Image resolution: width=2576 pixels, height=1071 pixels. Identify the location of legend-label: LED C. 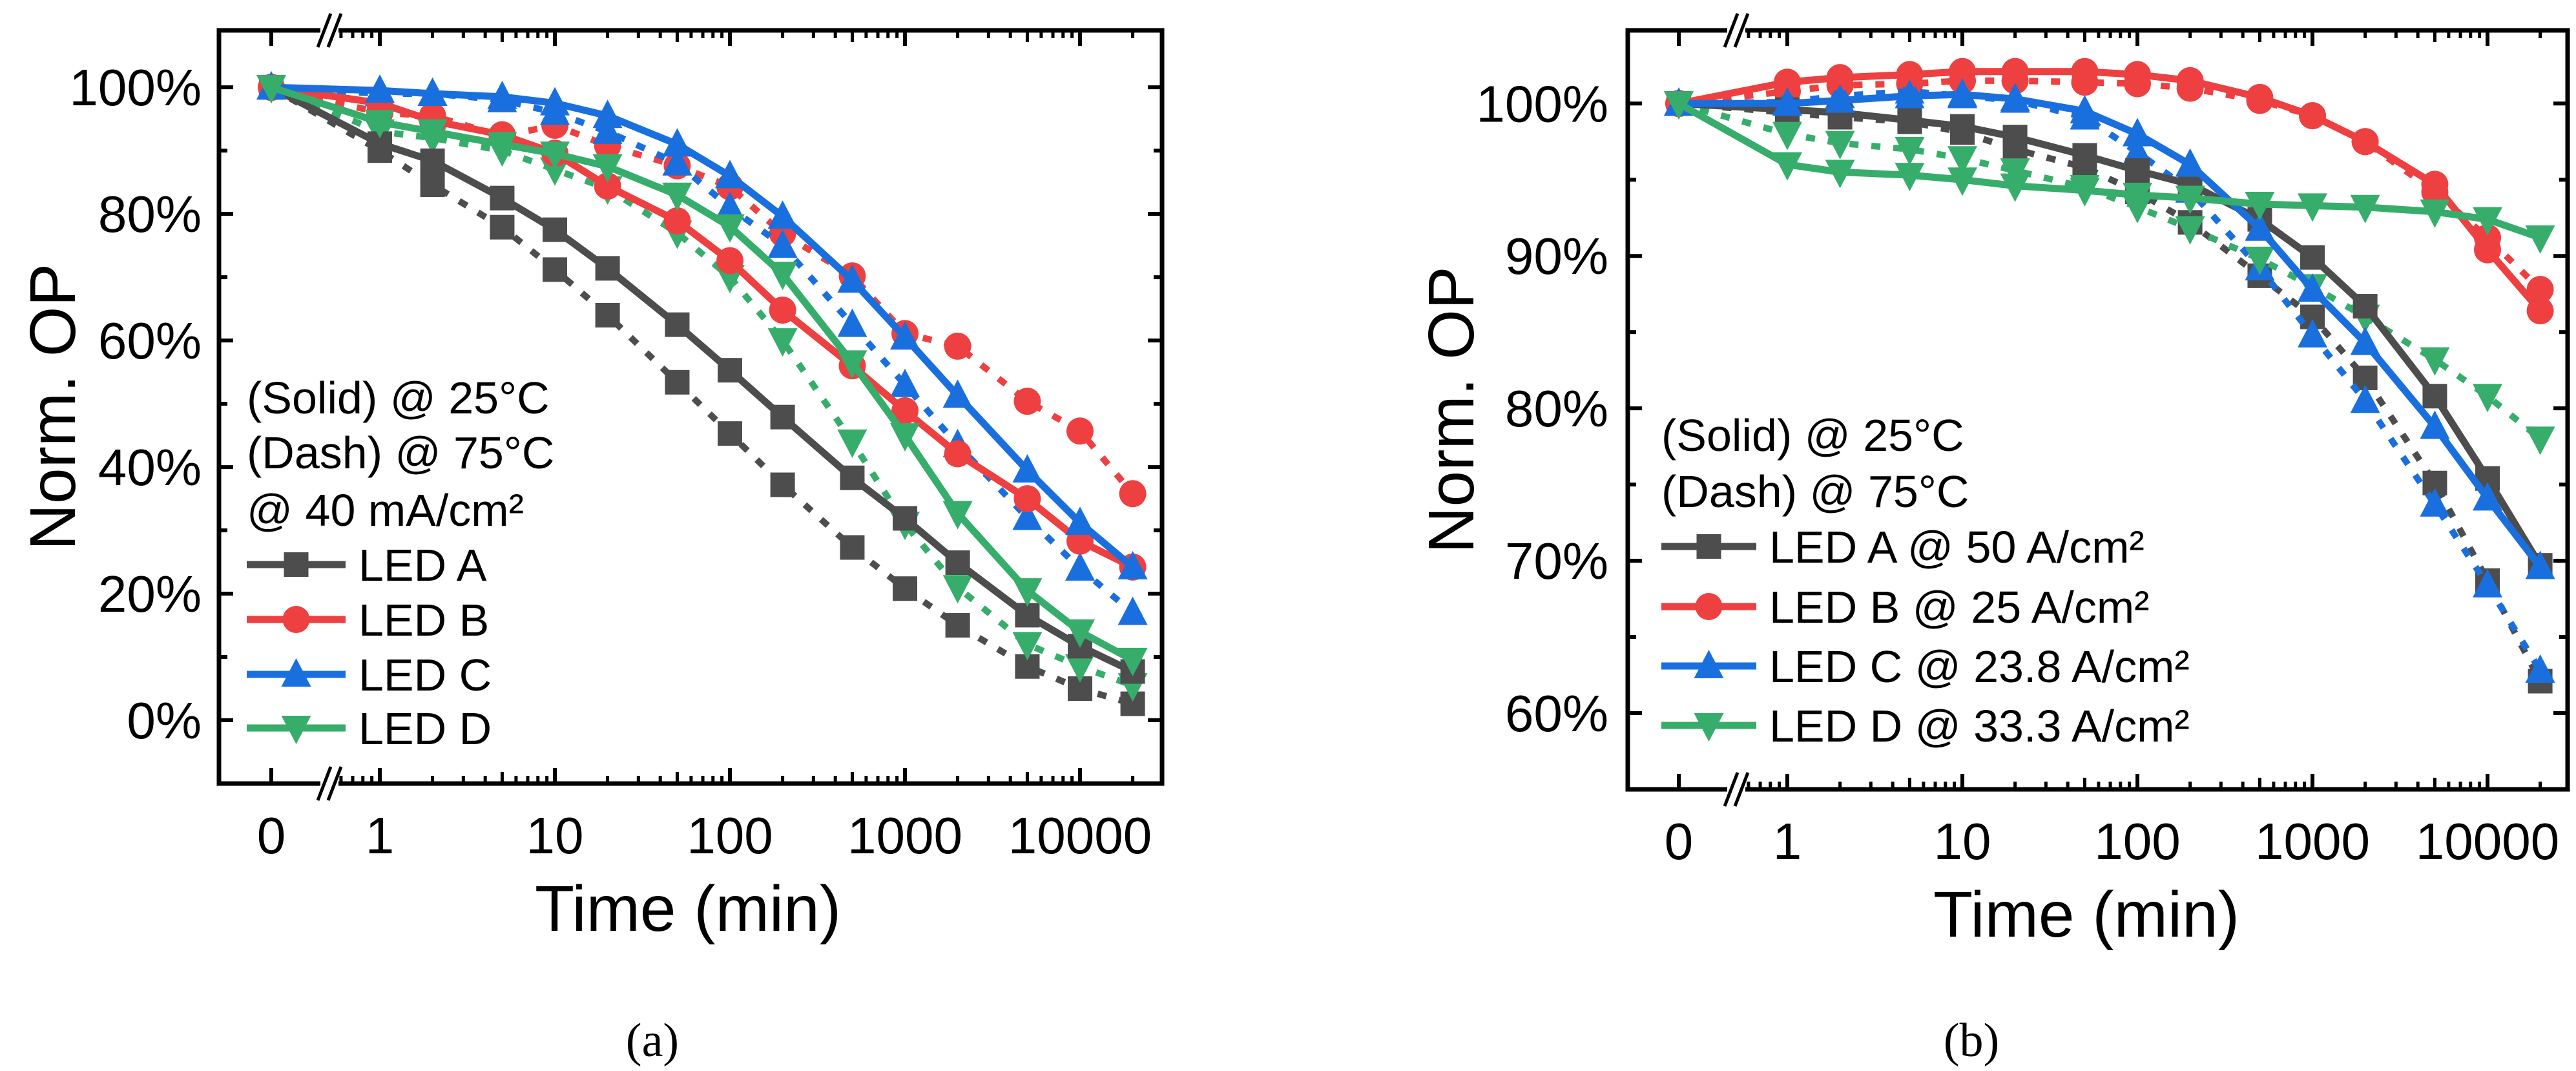
(425, 675).